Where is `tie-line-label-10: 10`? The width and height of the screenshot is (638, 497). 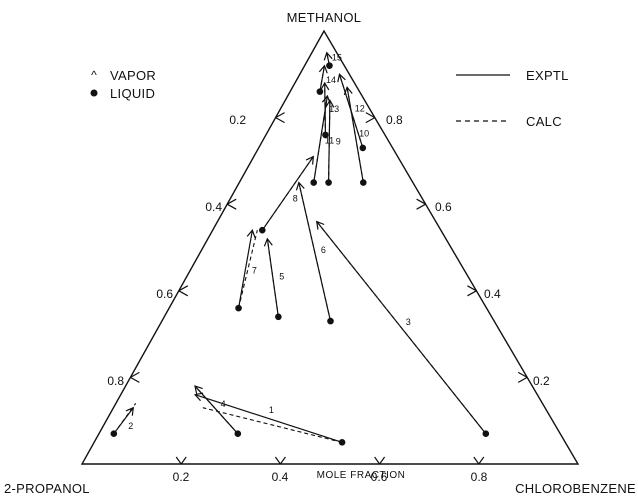 tie-line-label-10: 10 is located at coordinates (364, 133).